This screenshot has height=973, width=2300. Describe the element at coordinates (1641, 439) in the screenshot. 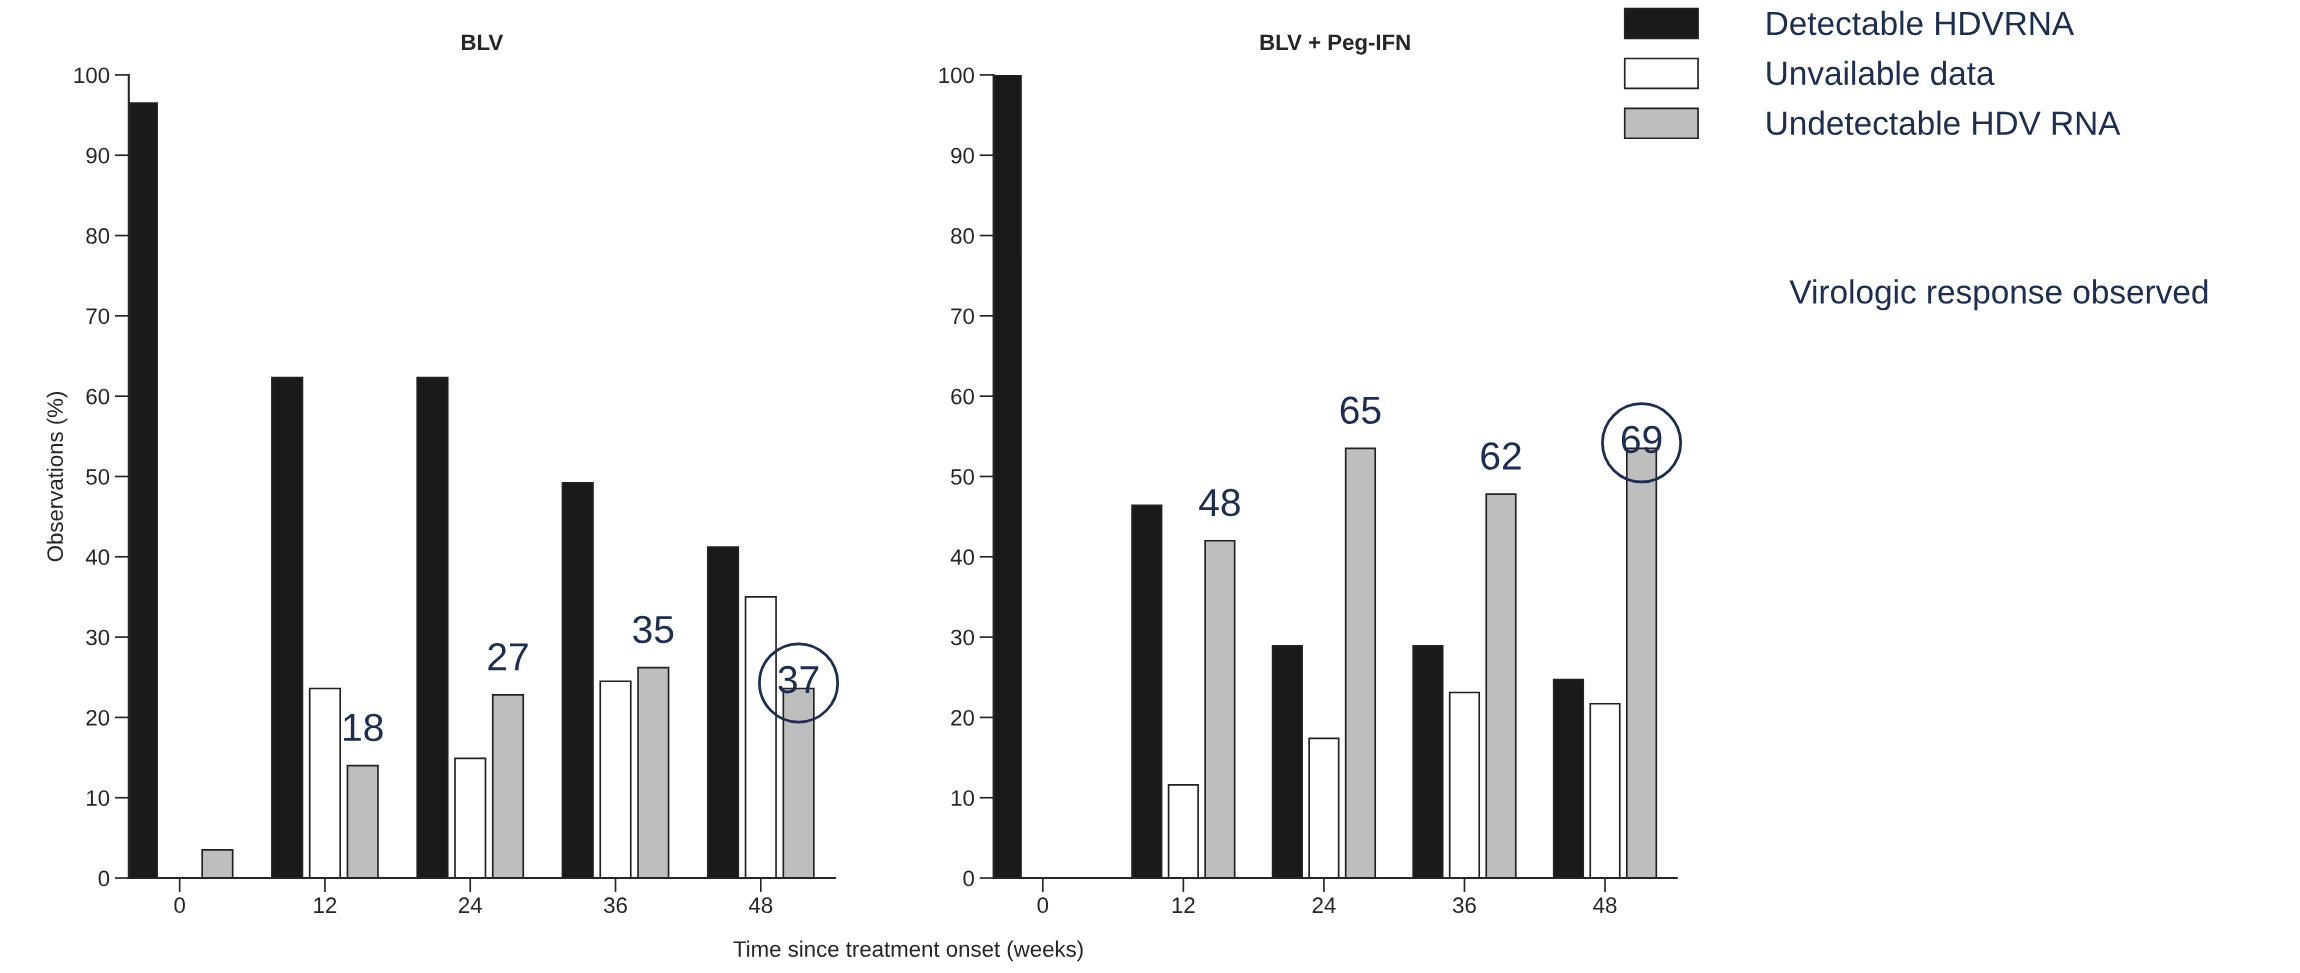

I see `annotation: 69` at that location.